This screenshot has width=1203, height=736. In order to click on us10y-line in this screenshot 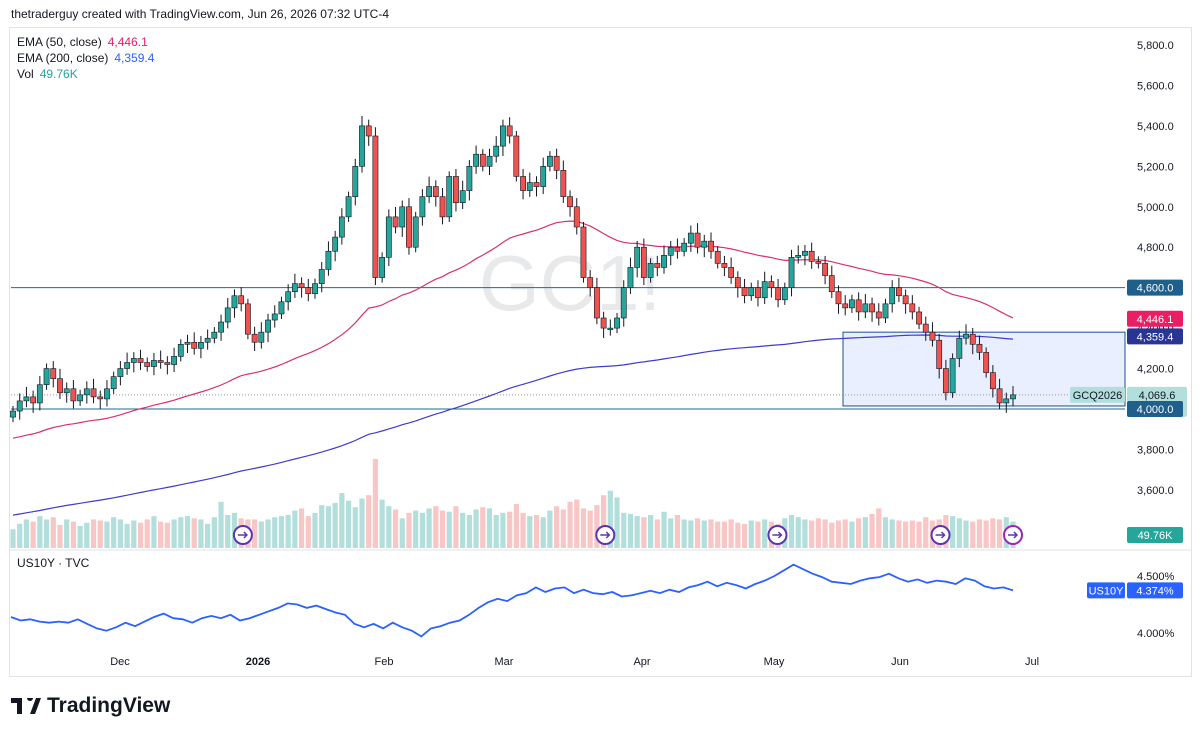, I will do `click(512, 600)`.